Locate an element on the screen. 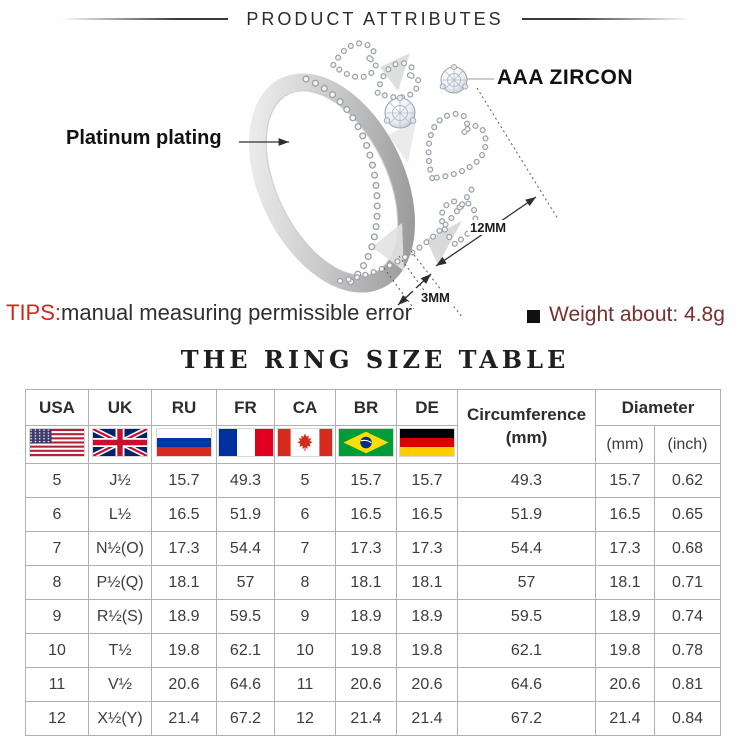 The height and width of the screenshot is (750, 750). size-cell: 20.6 is located at coordinates (366, 684).